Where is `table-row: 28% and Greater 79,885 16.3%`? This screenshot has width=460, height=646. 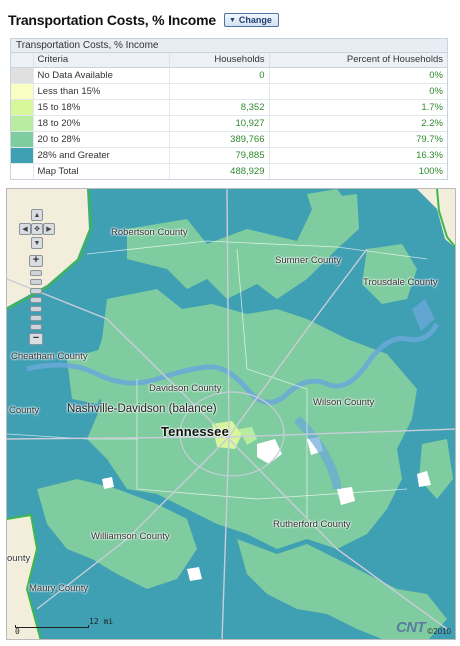
table-row: 28% and Greater 79,885 16.3% is located at coordinates (229, 155).